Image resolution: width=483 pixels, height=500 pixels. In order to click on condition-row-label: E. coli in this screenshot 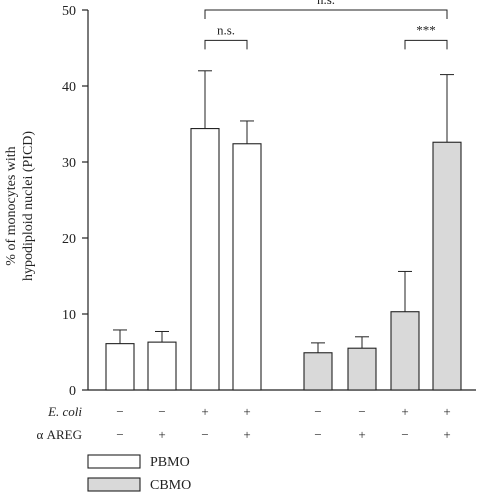, I will do `click(64, 411)`.